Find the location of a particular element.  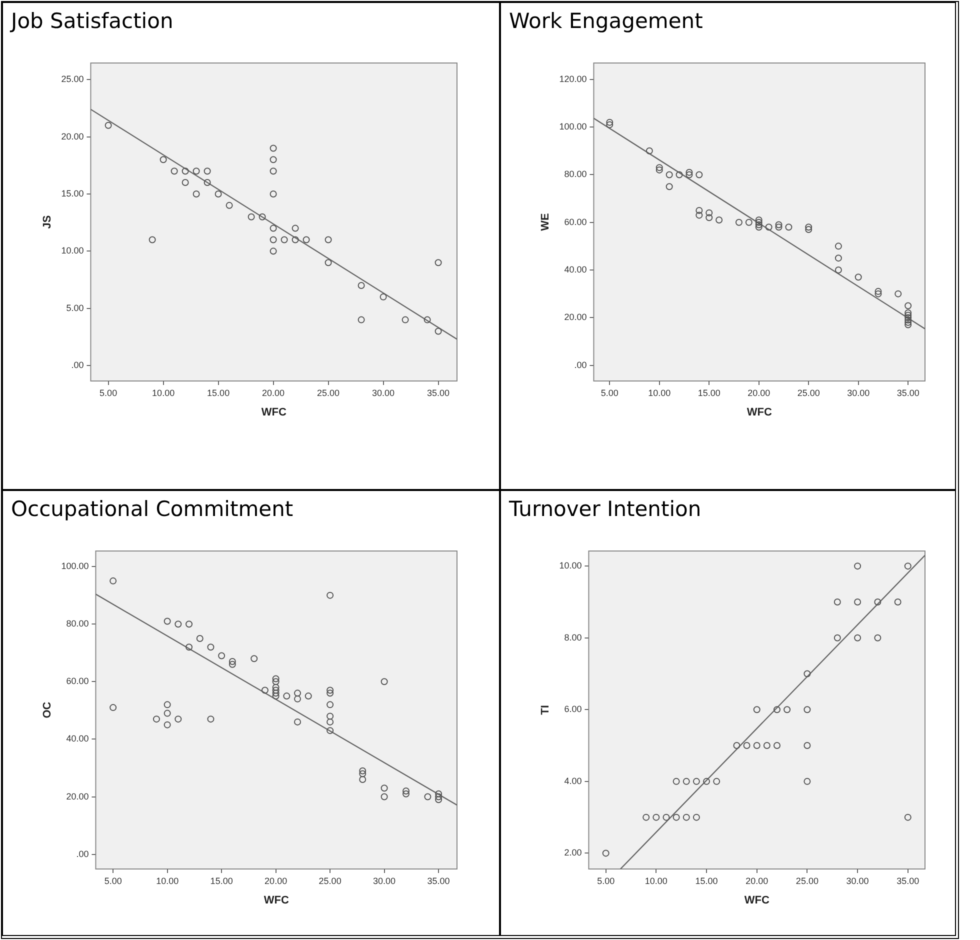

chart-title: Occupational Commitment is located at coordinates (152, 509).